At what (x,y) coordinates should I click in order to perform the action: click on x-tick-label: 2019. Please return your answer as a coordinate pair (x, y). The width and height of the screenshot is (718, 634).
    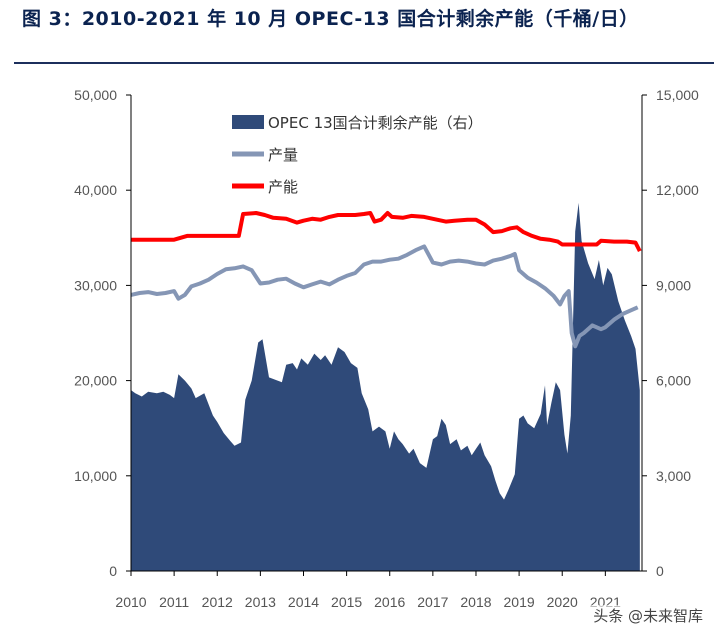
    Looking at the image, I should click on (519, 602).